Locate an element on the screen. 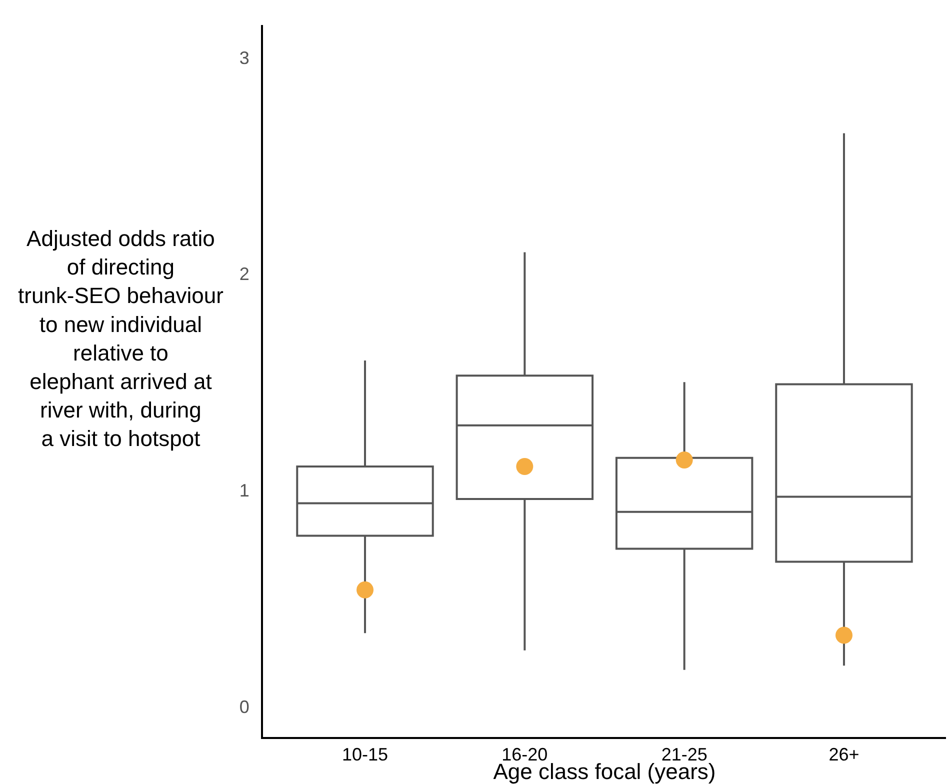 Image resolution: width=948 pixels, height=784 pixels. y-tick-label: 0 is located at coordinates (244, 707).